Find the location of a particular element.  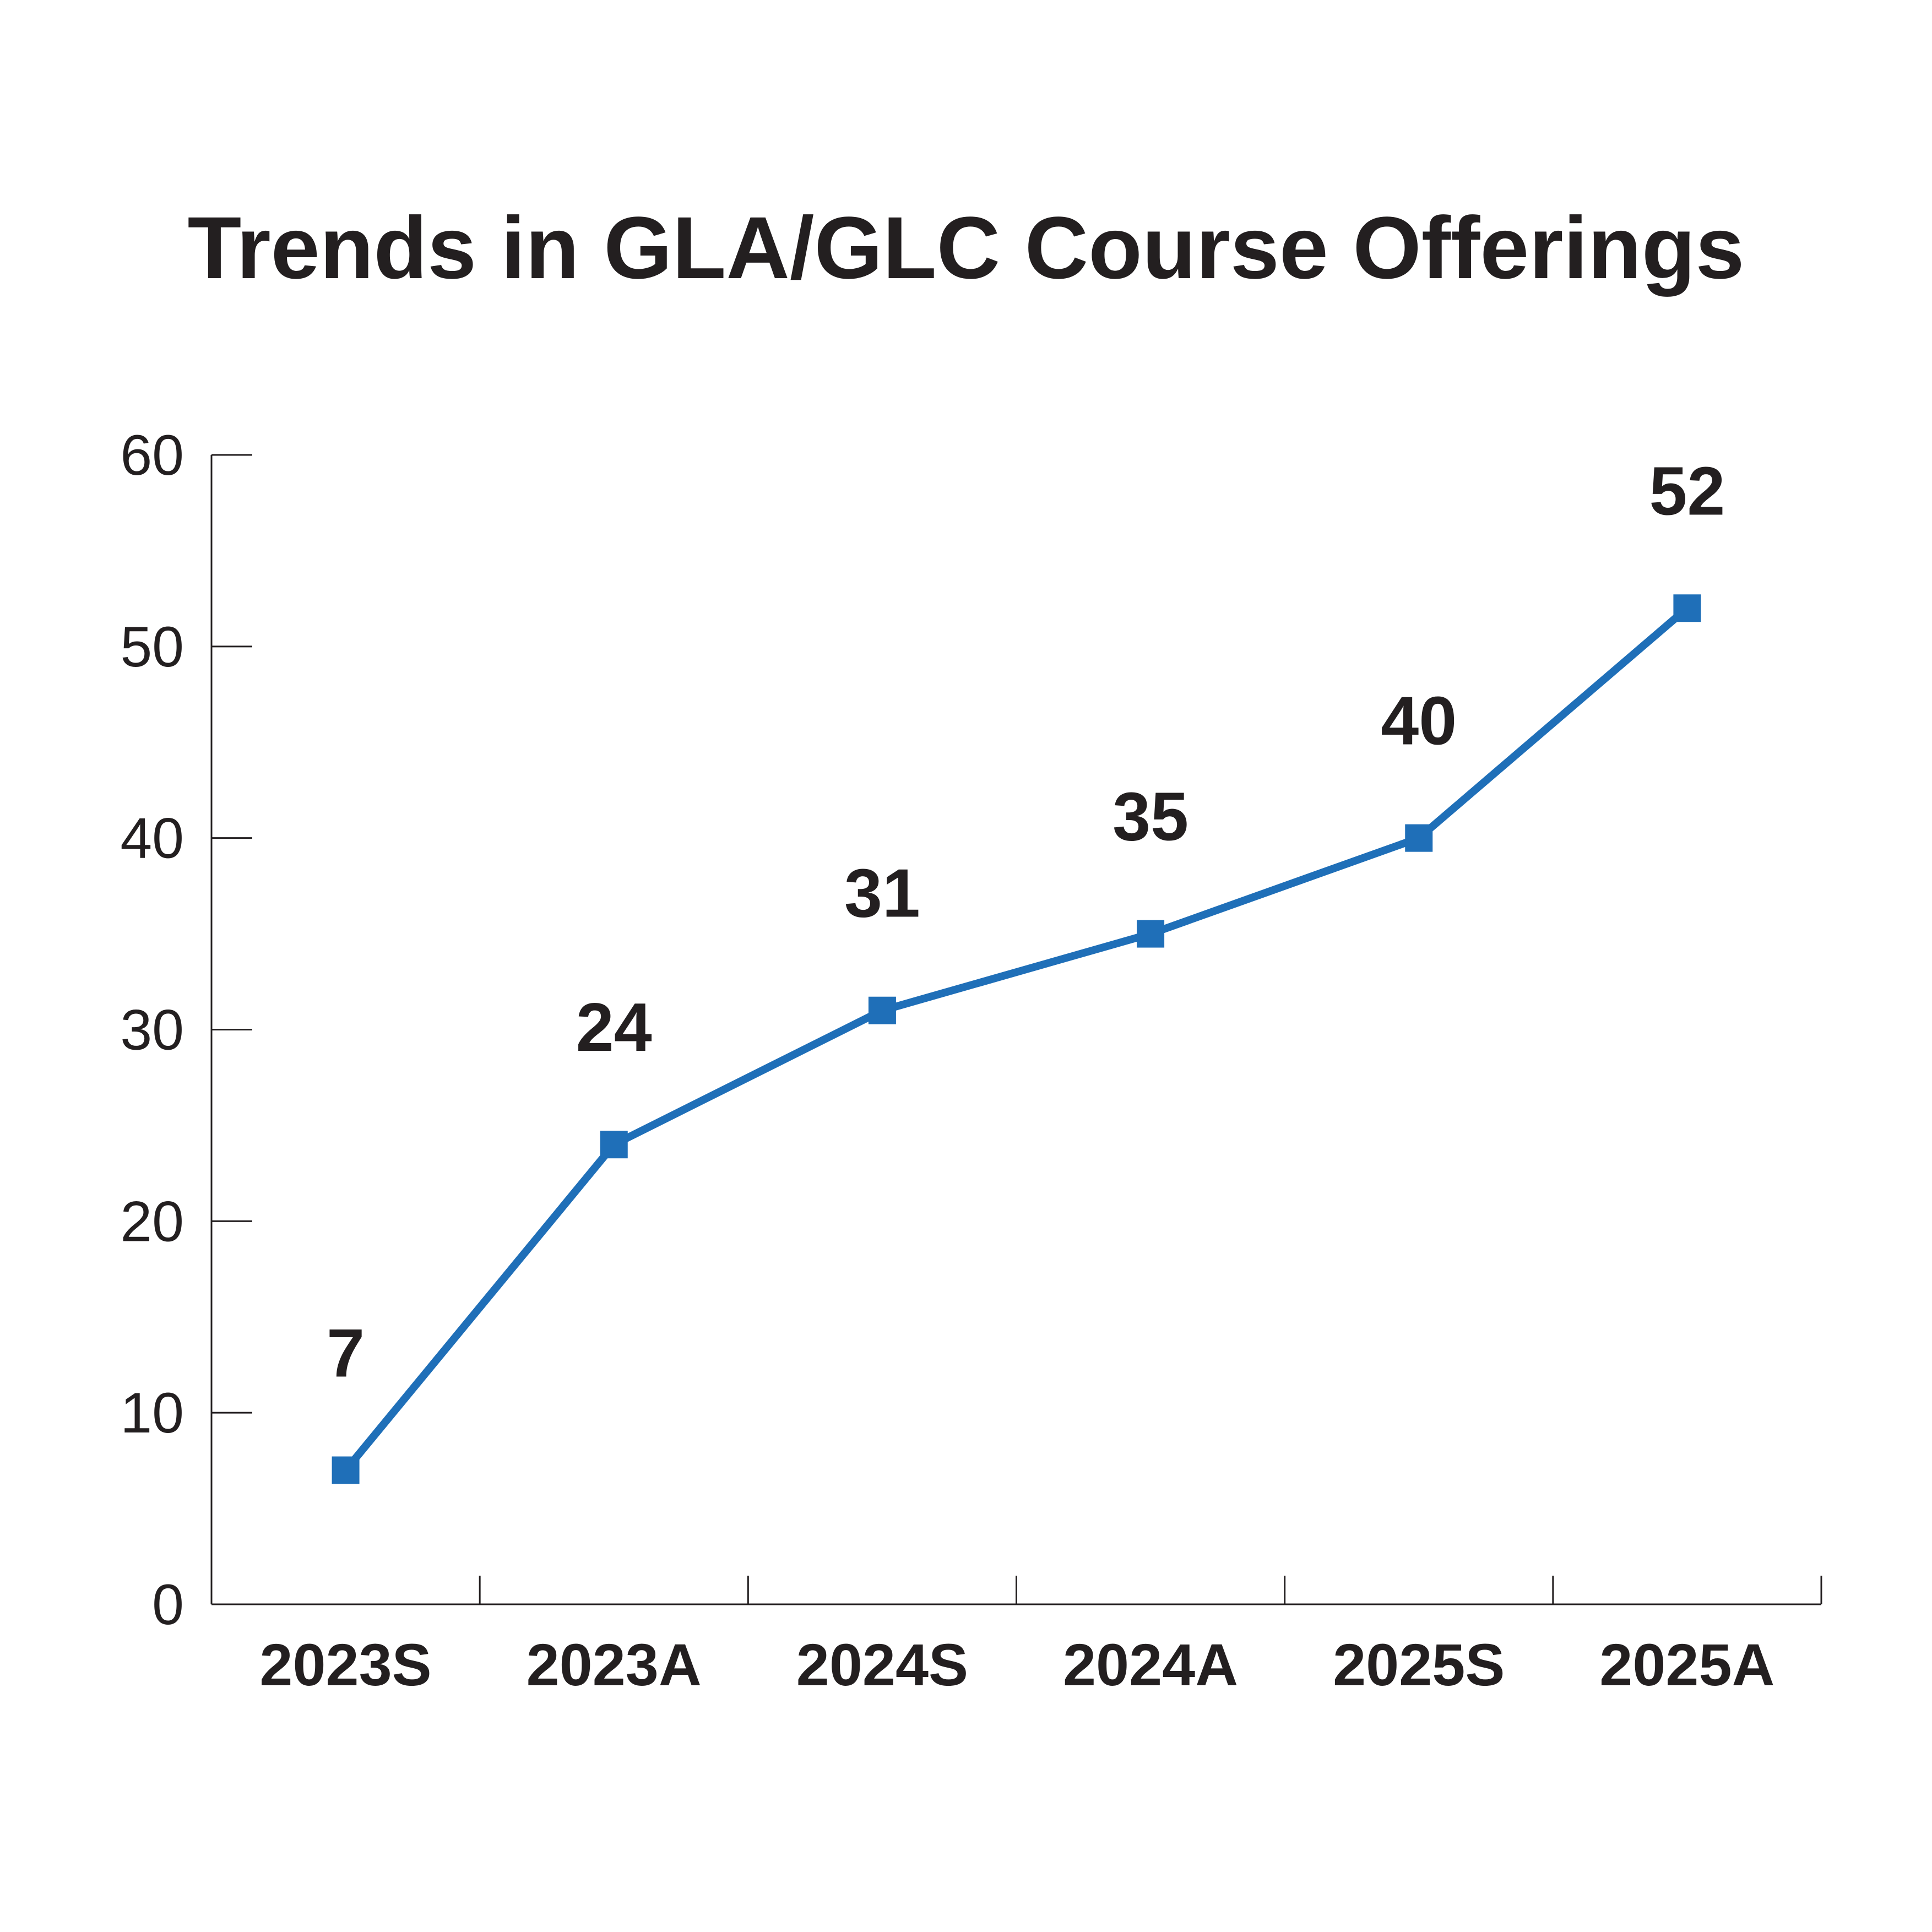

y-tick-label: 0 is located at coordinates (168, 1605).